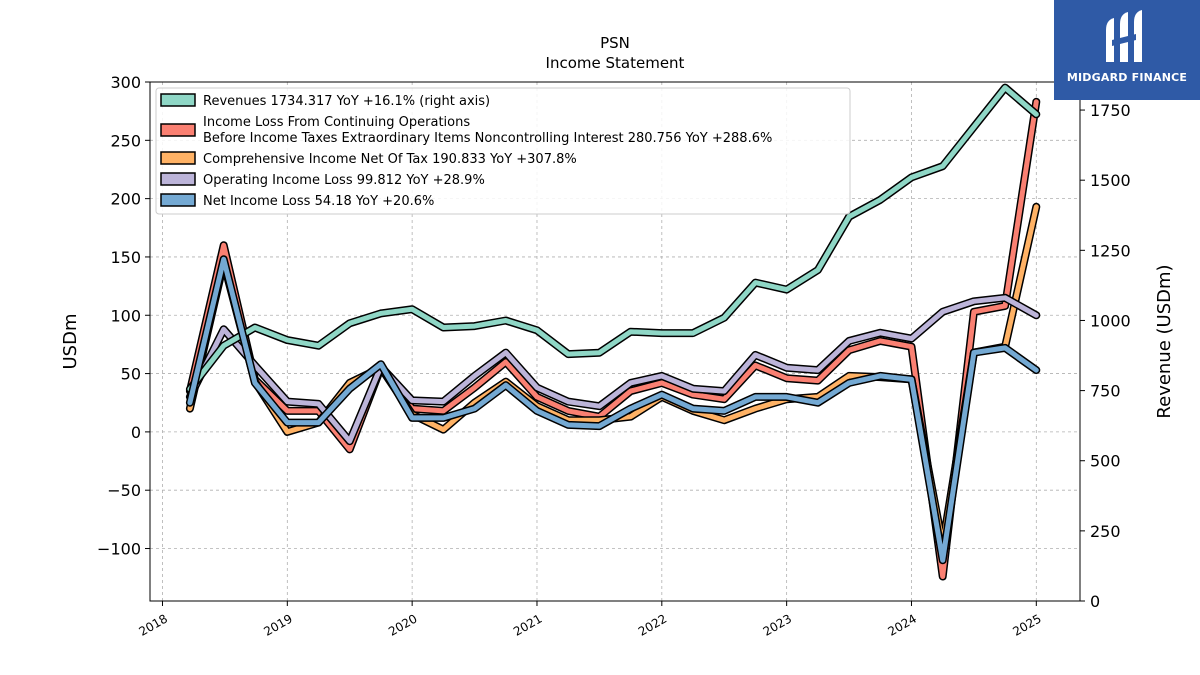 Image resolution: width=1200 pixels, height=675 pixels. What do you see at coordinates (125, 82) in the screenshot?
I see `left-tick-label: 300` at bounding box center [125, 82].